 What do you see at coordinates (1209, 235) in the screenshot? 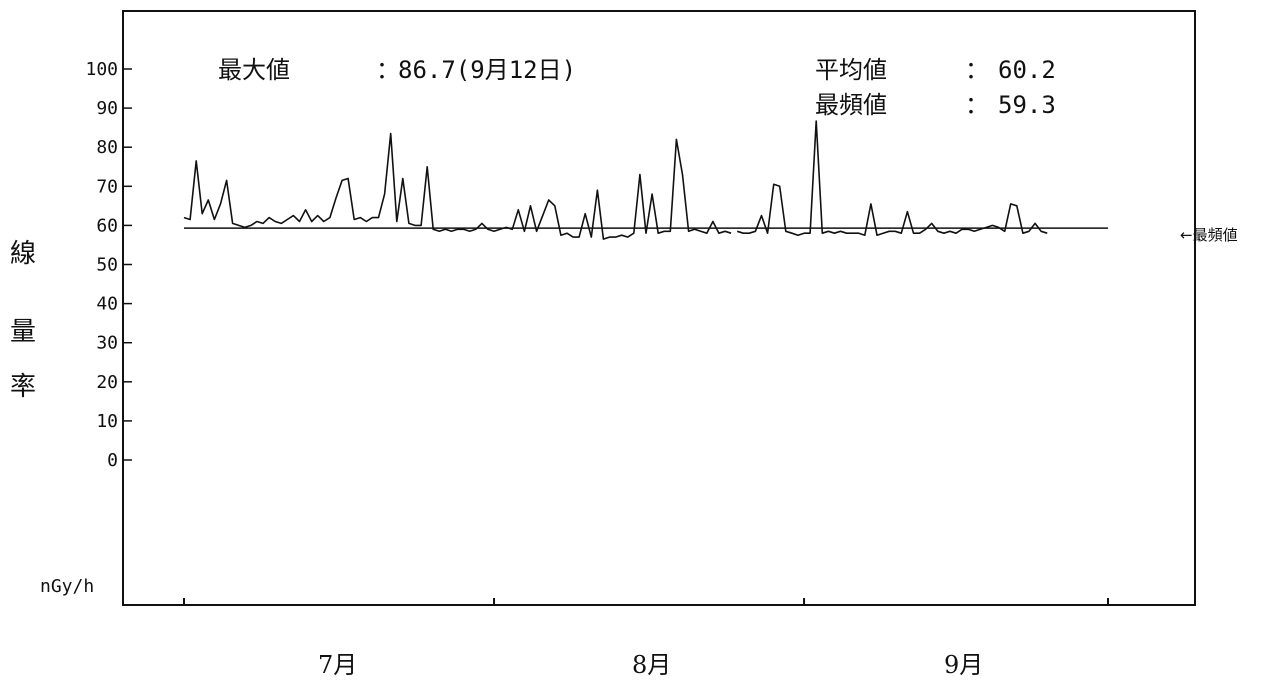
I see `mode-marker-label: ←最頻値` at bounding box center [1209, 235].